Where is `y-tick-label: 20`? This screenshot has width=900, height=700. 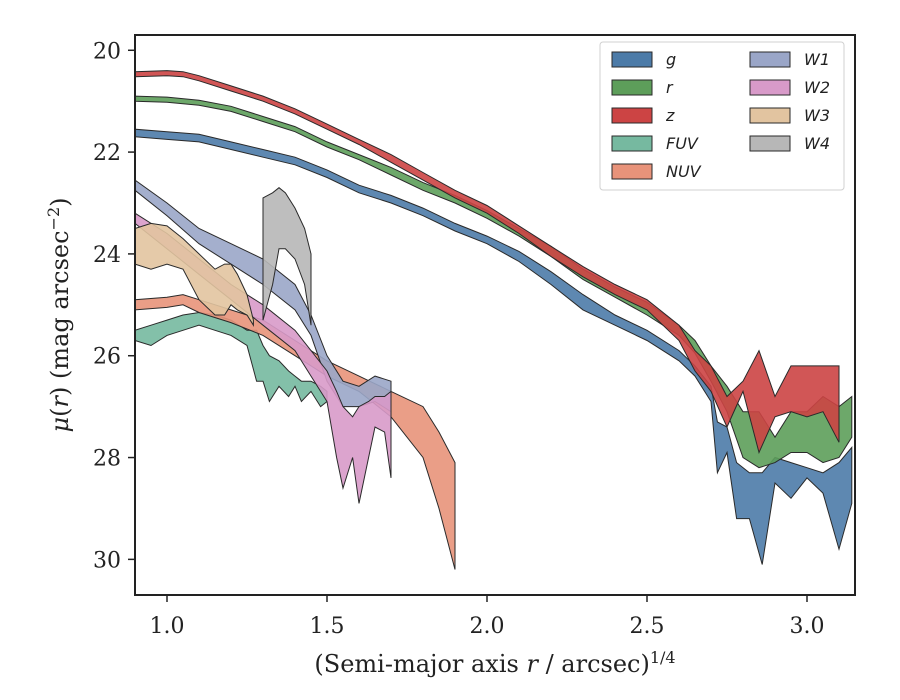 y-tick-label: 20 is located at coordinates (107, 51).